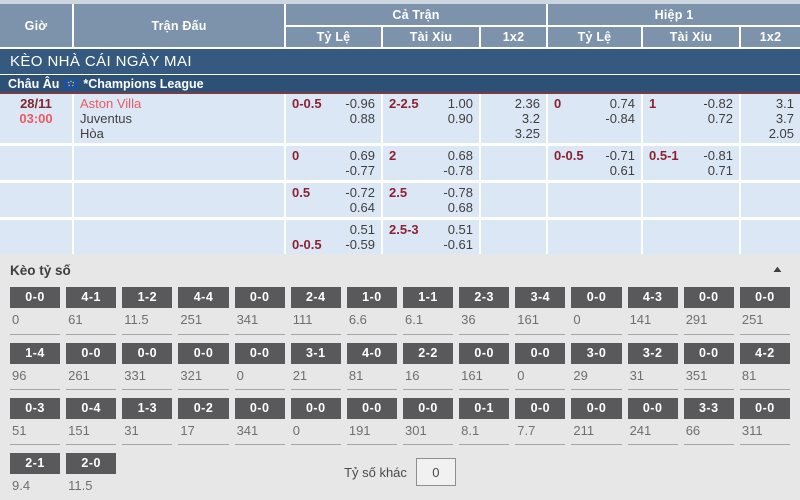  Describe the element at coordinates (513, 118) in the screenshot. I see `1x2-cell-fulltime: 2.36 3.2 3.25` at that location.